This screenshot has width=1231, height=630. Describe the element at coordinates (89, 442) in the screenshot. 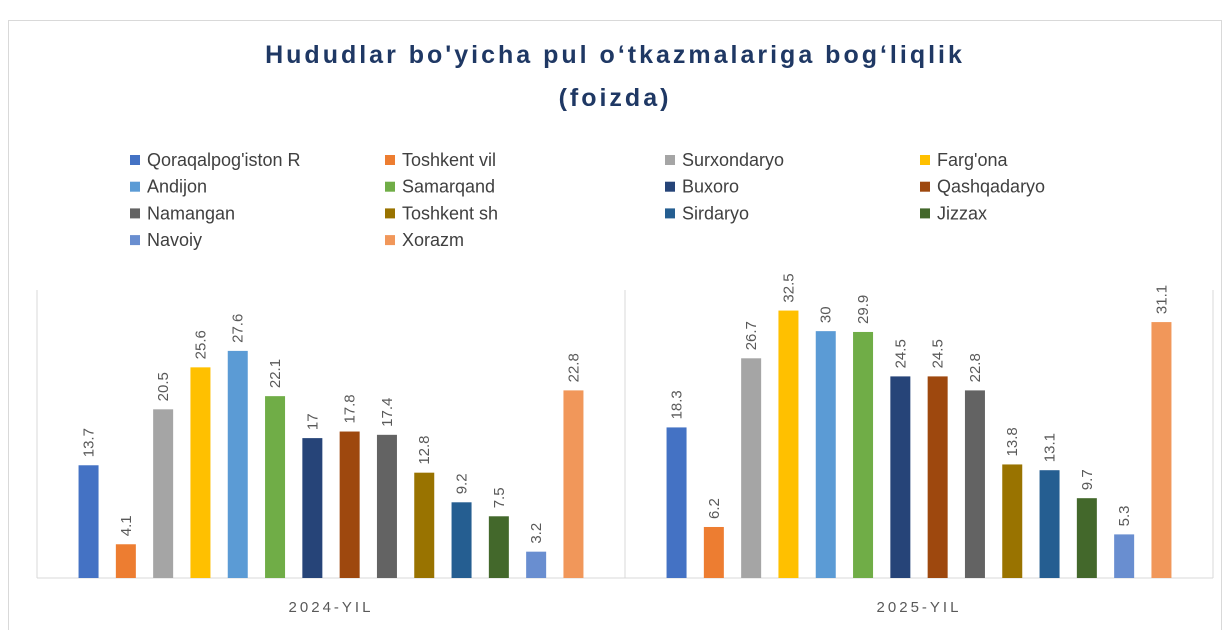

I see `data-label: 13.7` at that location.